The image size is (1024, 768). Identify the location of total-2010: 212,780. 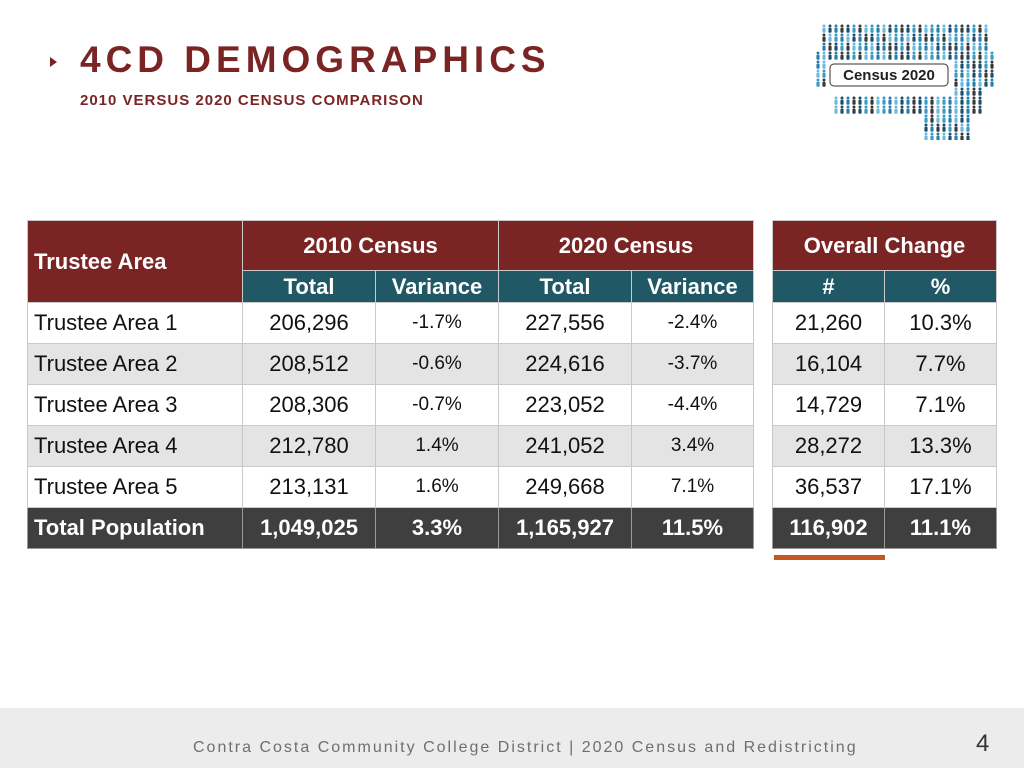
(309, 446).